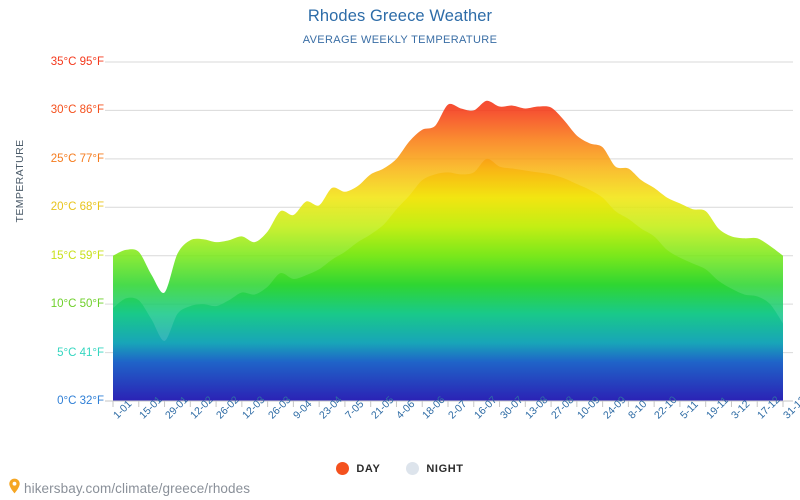 The width and height of the screenshot is (800, 500). I want to click on y-tick-label: 35°C 95°F, so click(77, 62).